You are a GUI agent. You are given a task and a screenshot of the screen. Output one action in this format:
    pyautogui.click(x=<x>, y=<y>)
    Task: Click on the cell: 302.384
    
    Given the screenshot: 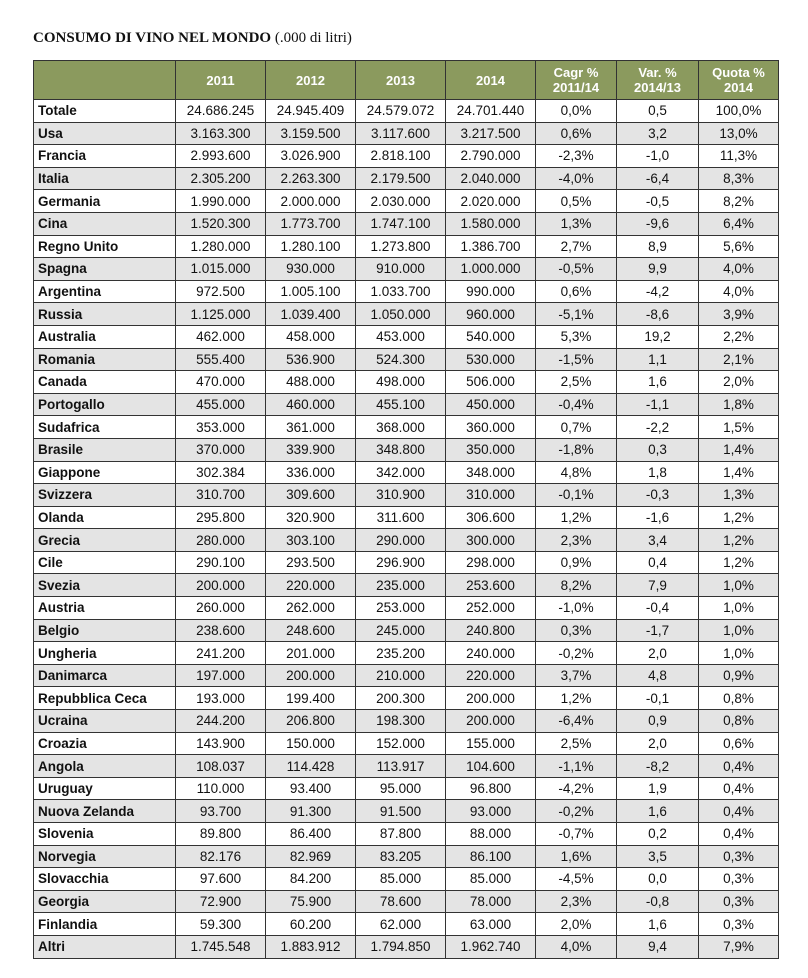 What is the action you would take?
    pyautogui.click(x=220, y=472)
    